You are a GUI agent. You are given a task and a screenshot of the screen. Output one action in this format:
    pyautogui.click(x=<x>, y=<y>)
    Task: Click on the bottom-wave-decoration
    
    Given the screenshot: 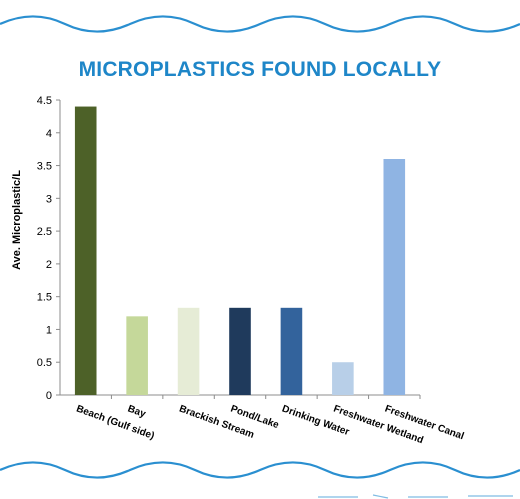 What is the action you would take?
    pyautogui.click(x=260, y=470)
    